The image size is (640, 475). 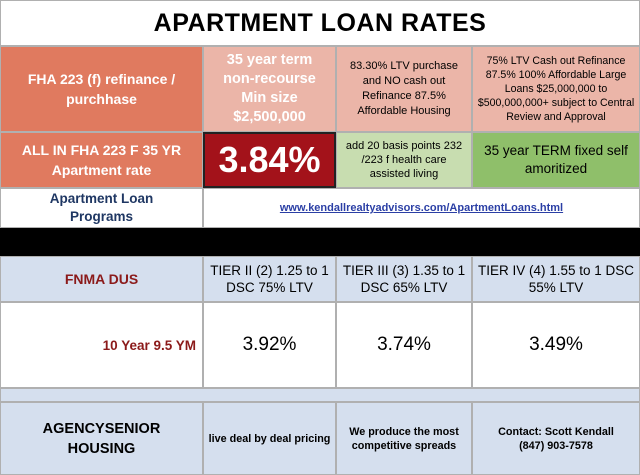 I want to click on agency-spread-note: We produce the most competitive spreads, so click(x=404, y=438).